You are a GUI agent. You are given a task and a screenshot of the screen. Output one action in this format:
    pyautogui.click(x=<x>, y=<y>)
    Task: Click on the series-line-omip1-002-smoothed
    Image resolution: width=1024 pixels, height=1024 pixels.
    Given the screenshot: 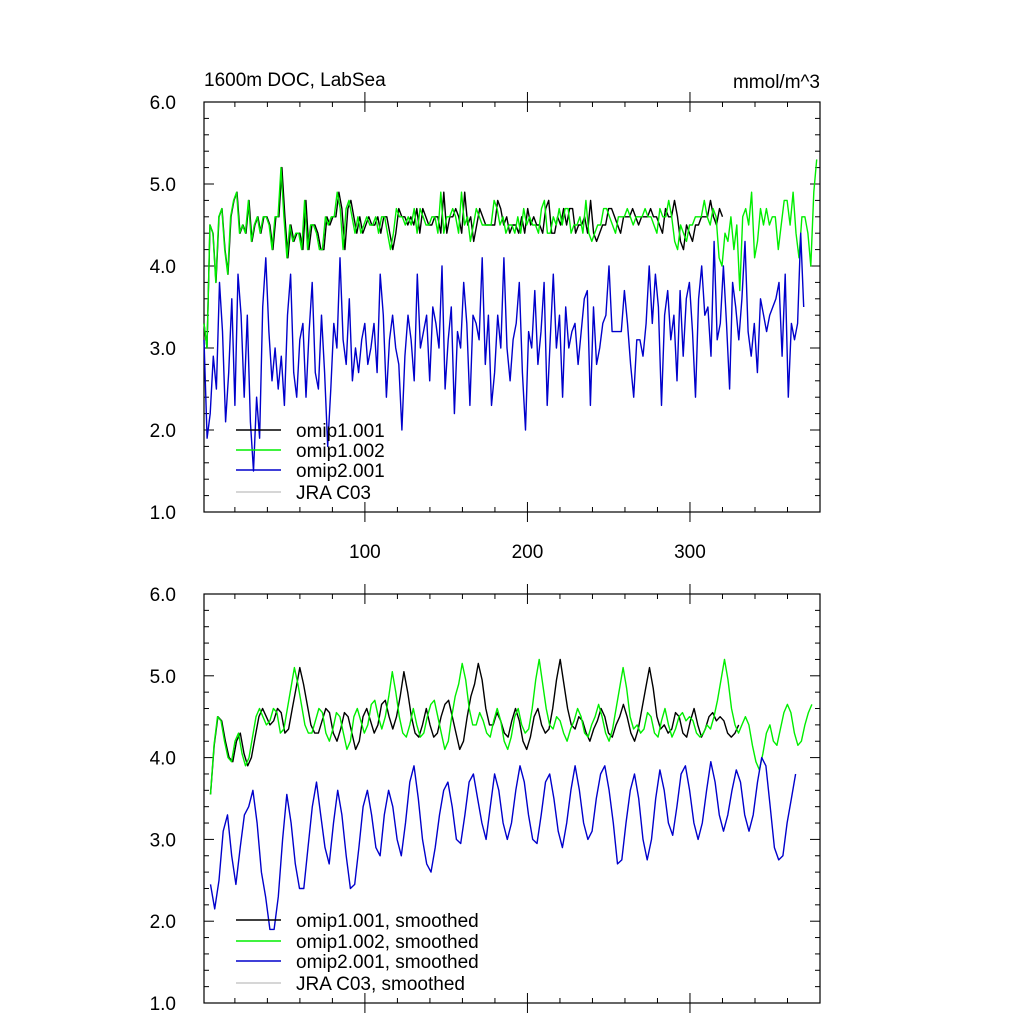 What is the action you would take?
    pyautogui.click(x=511, y=726)
    